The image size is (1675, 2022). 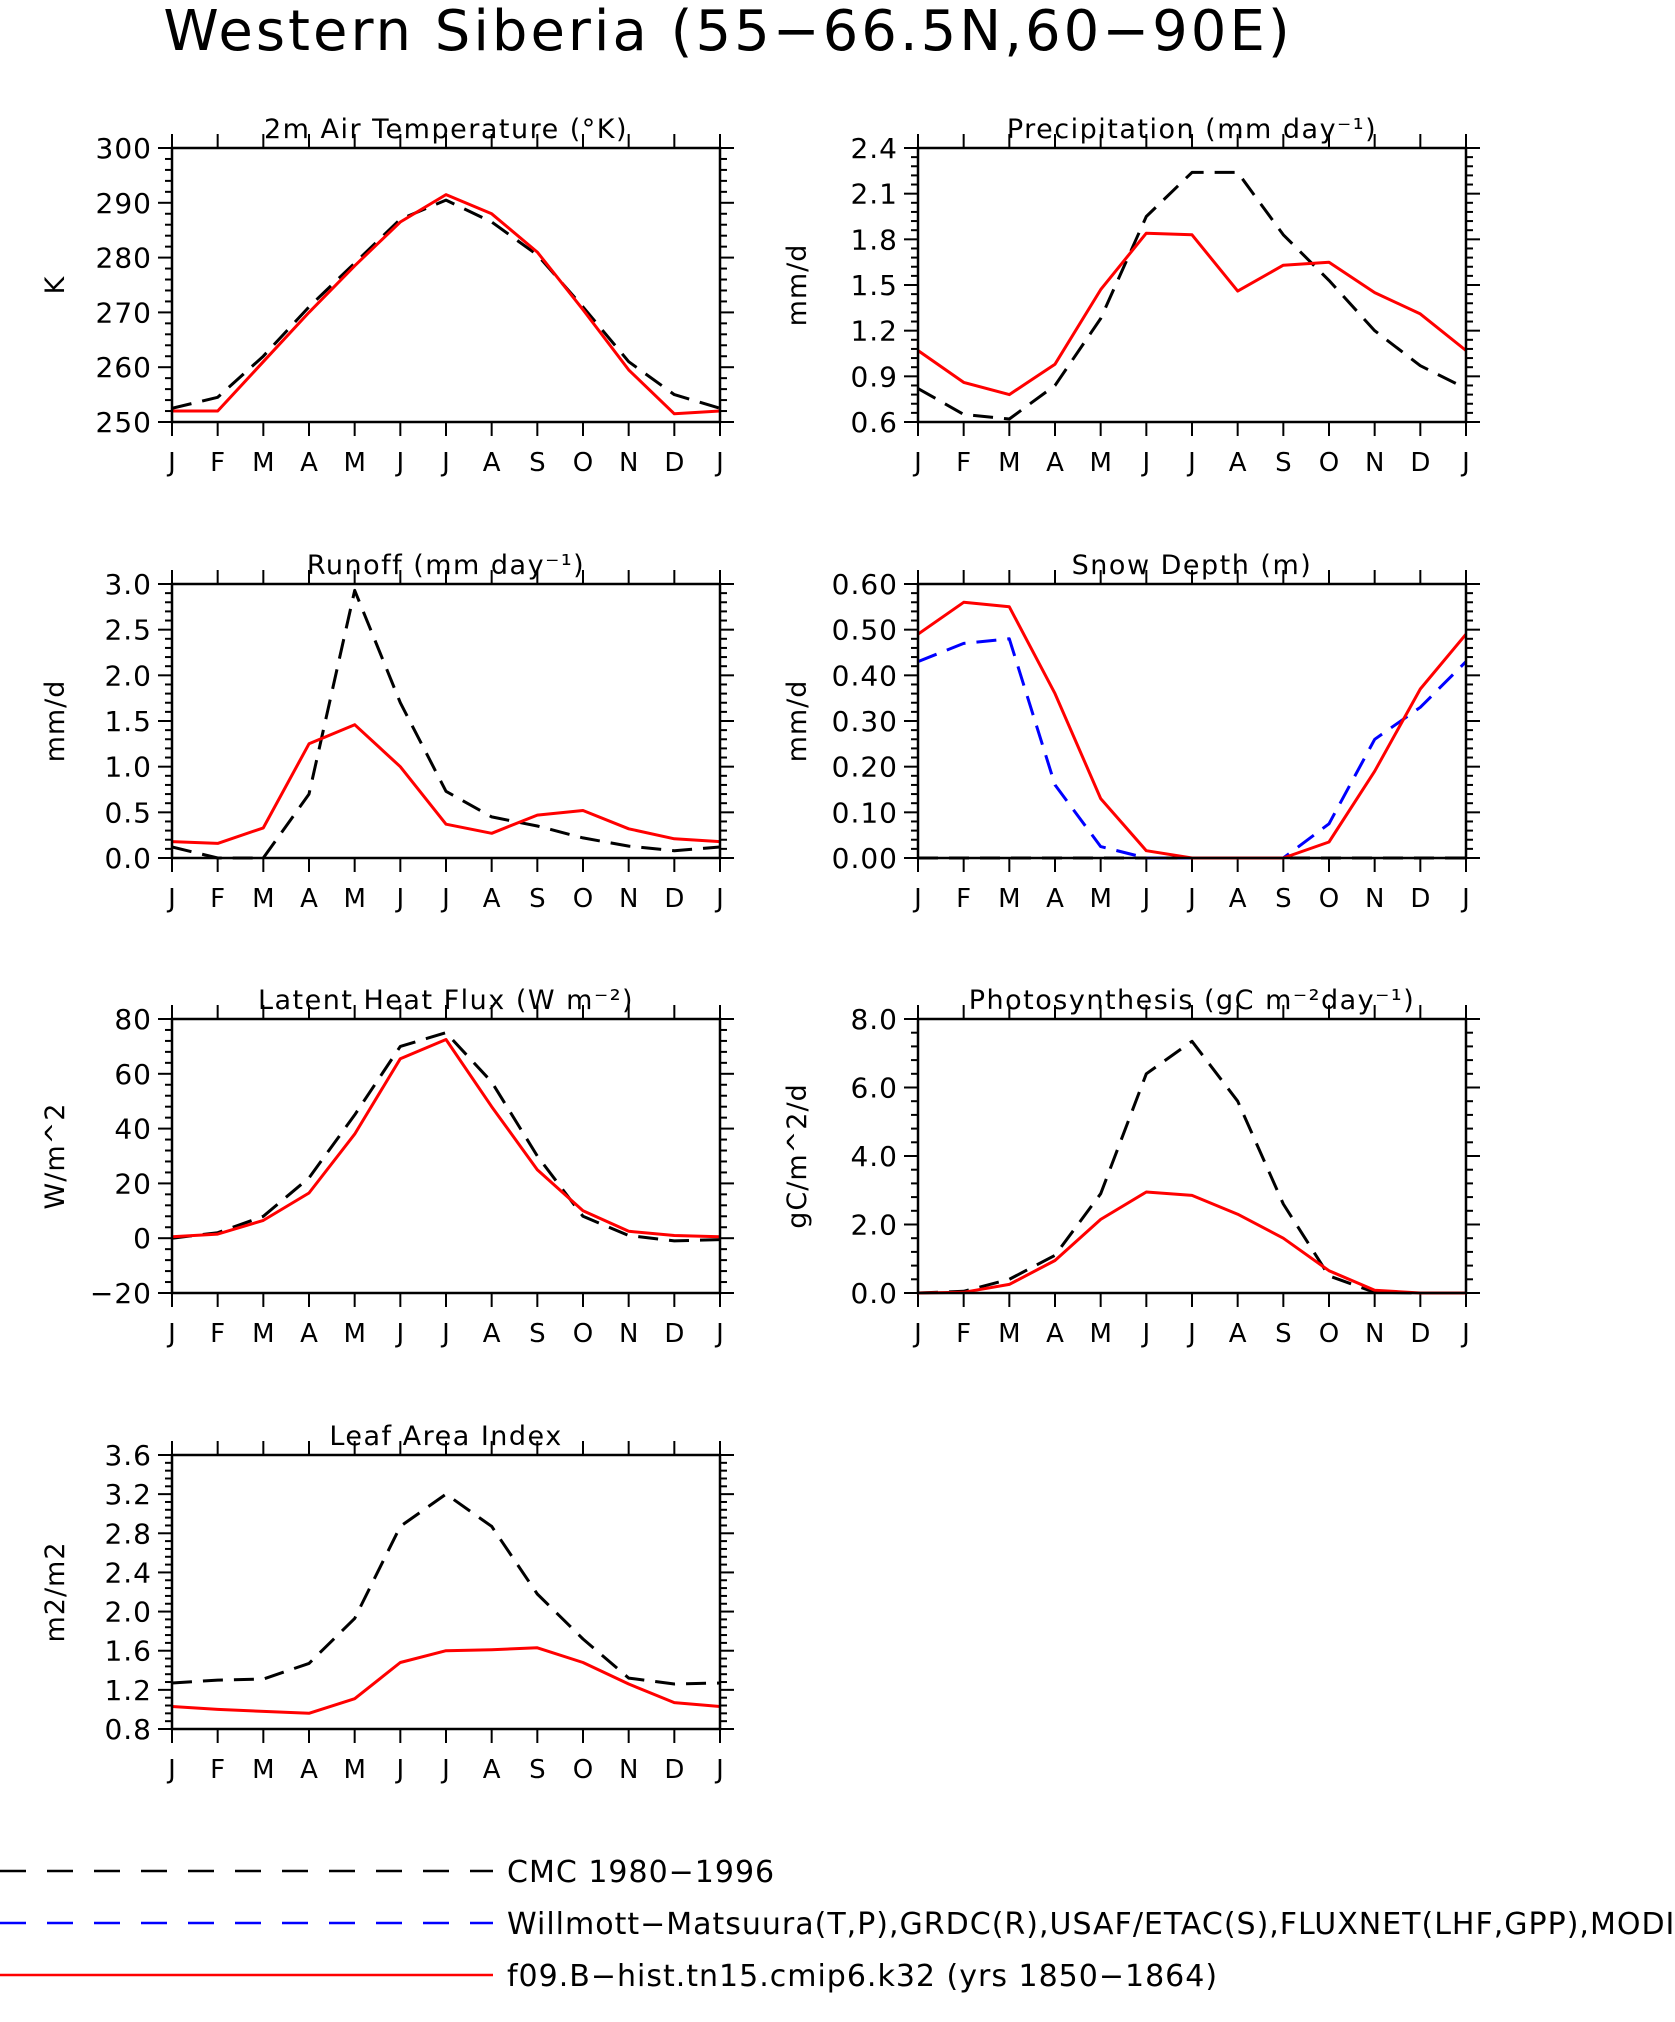 I want to click on y-tick-label: −20, so click(x=121, y=1293).